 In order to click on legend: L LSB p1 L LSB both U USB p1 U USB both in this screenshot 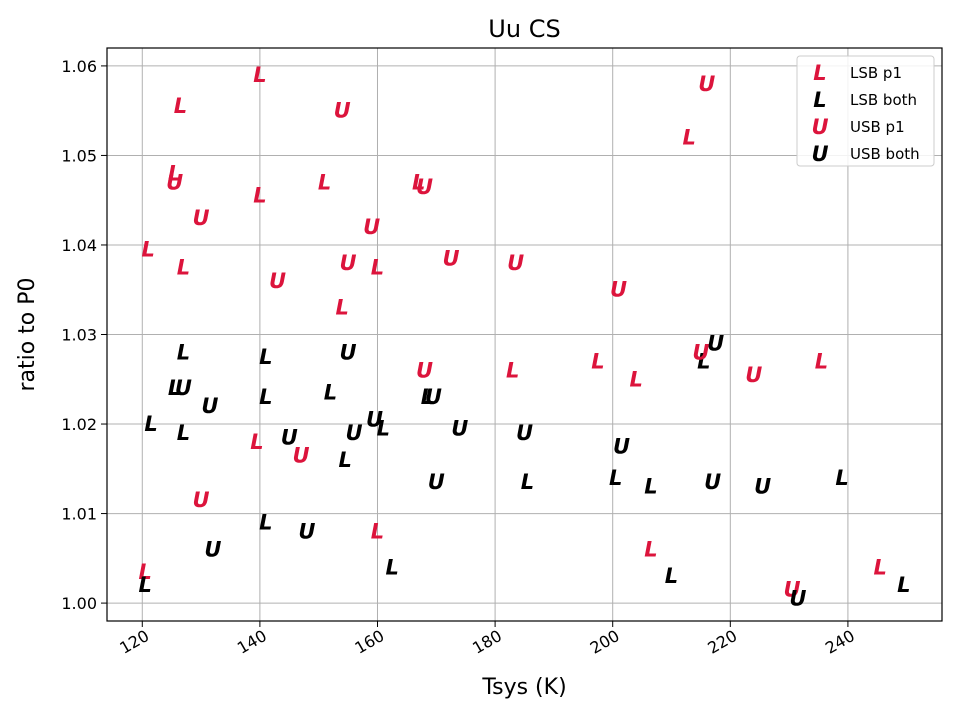, I will do `click(865, 111)`.